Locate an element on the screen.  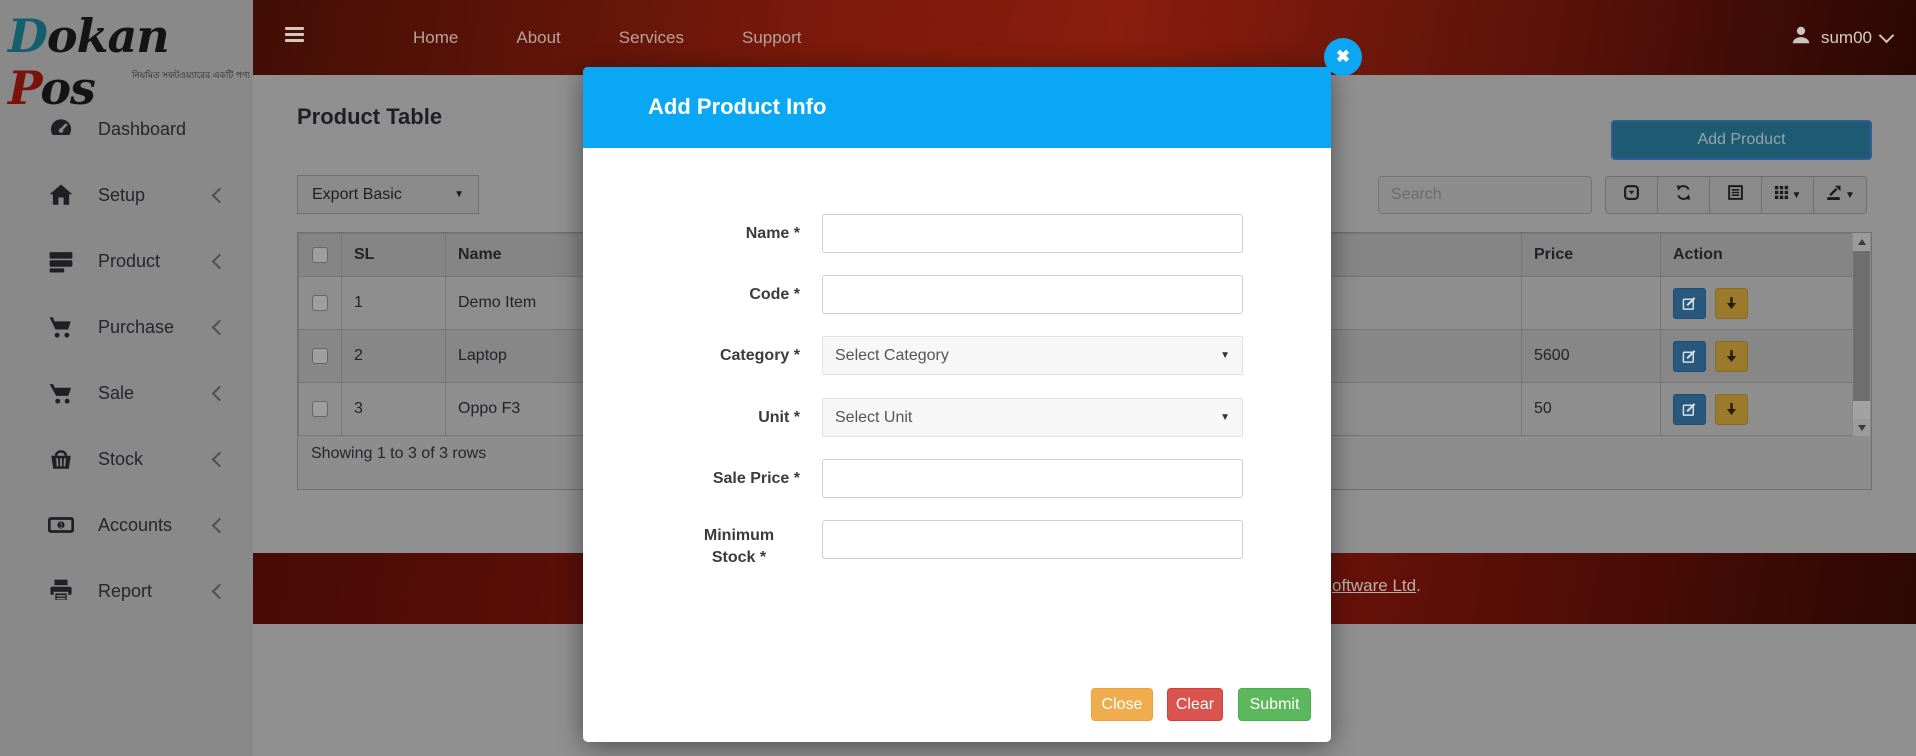
modal-close-button: ✖ is located at coordinates (1343, 57).